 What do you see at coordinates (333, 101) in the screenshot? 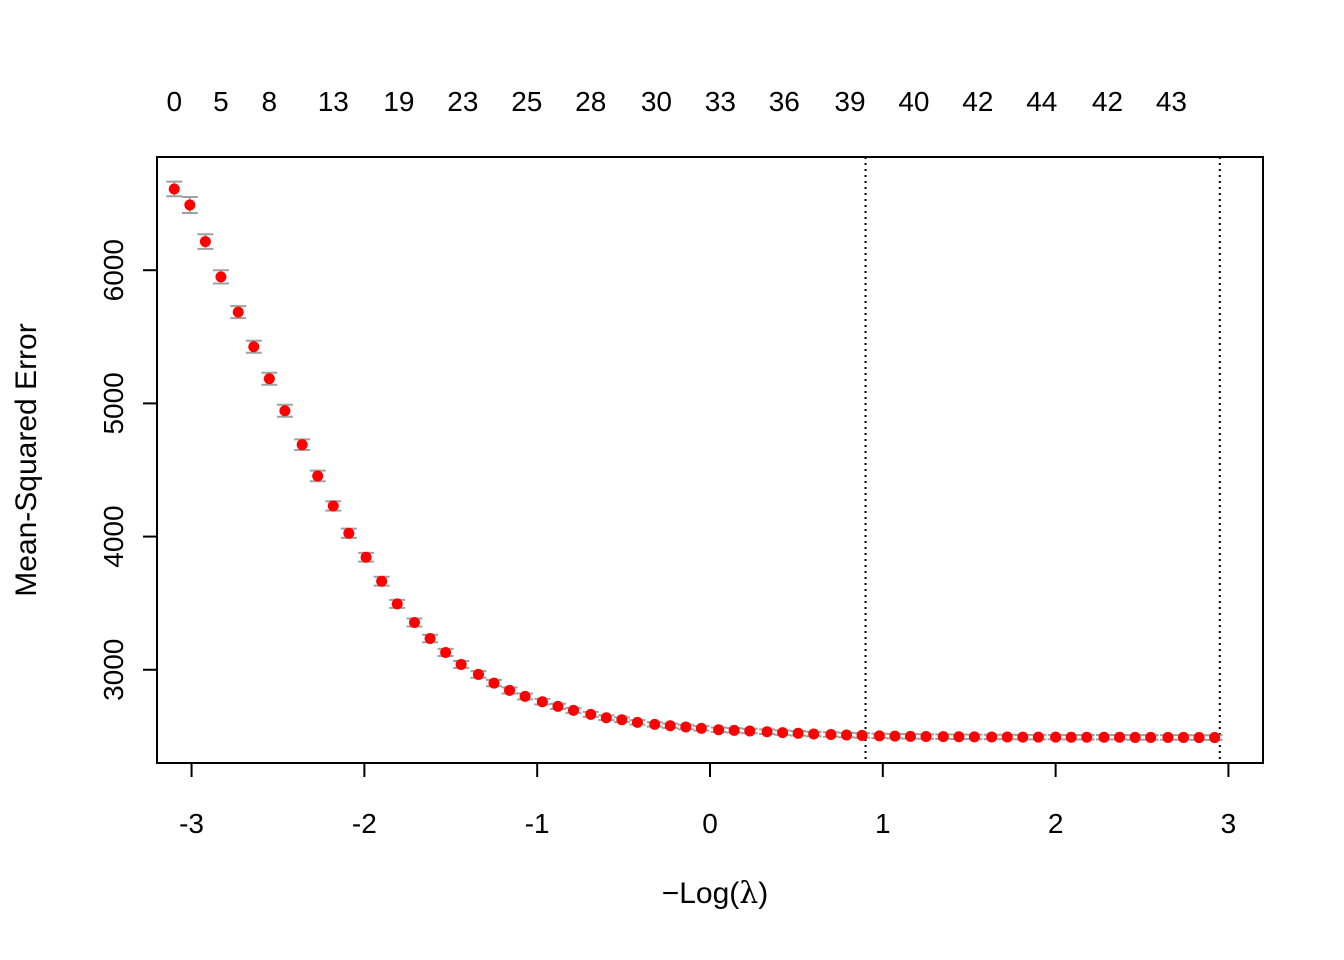
I see `top-tick-label: 13` at bounding box center [333, 101].